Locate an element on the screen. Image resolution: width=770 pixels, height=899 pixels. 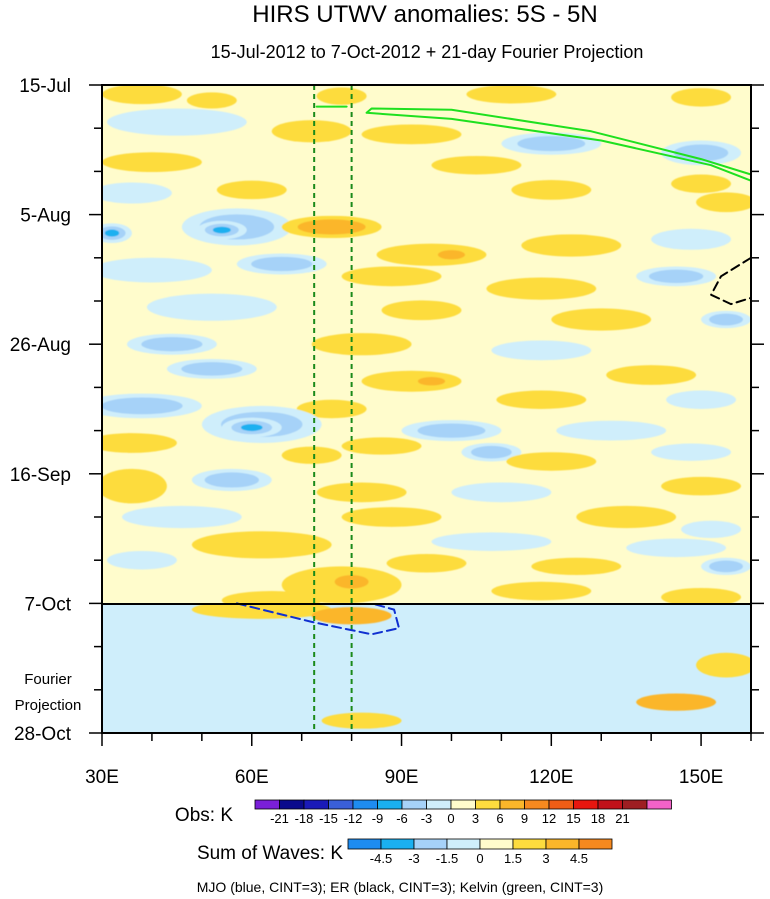
obs-legend-tick-label: 0 is located at coordinates (450, 818).